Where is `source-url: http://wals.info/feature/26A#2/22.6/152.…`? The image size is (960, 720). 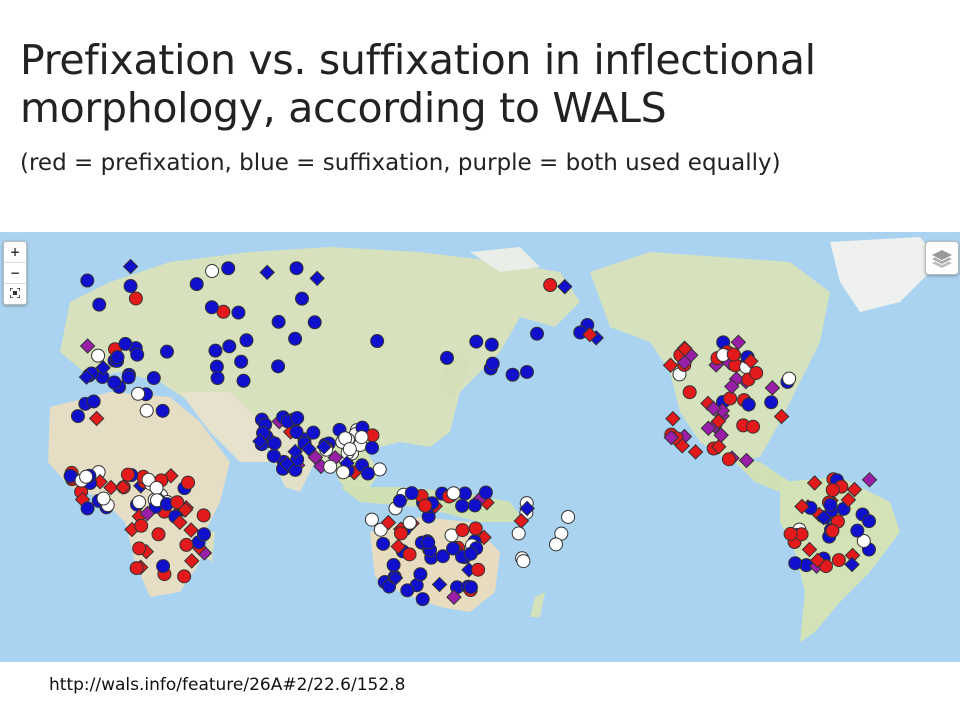 source-url: http://wals.info/feature/26A#2/22.6/152.… is located at coordinates (227, 685).